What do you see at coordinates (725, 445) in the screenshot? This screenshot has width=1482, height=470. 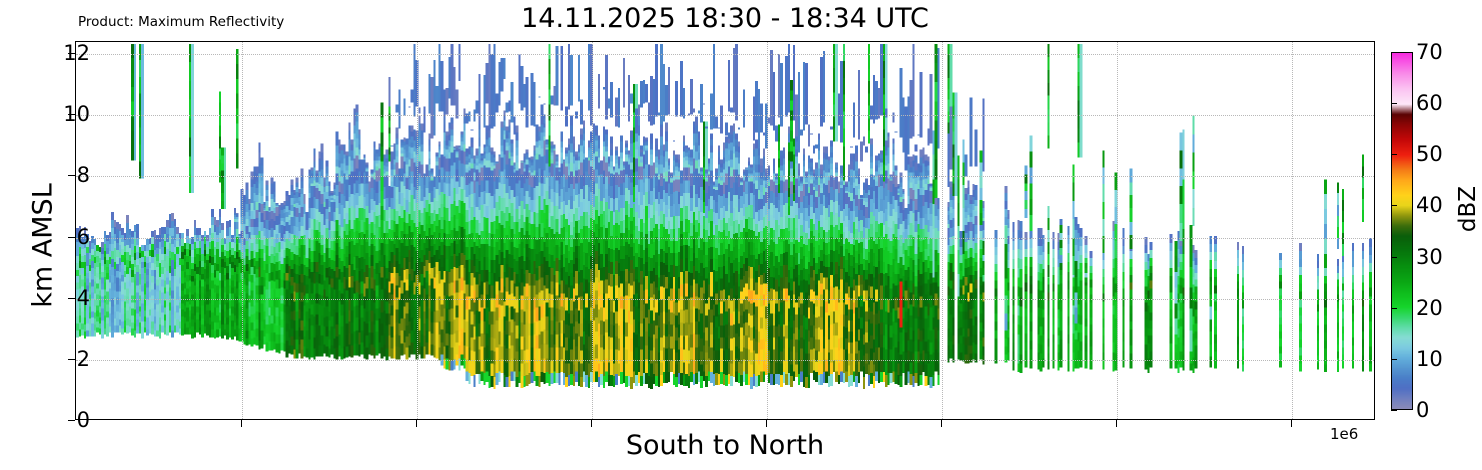 I see `x-axis-label: South to North` at bounding box center [725, 445].